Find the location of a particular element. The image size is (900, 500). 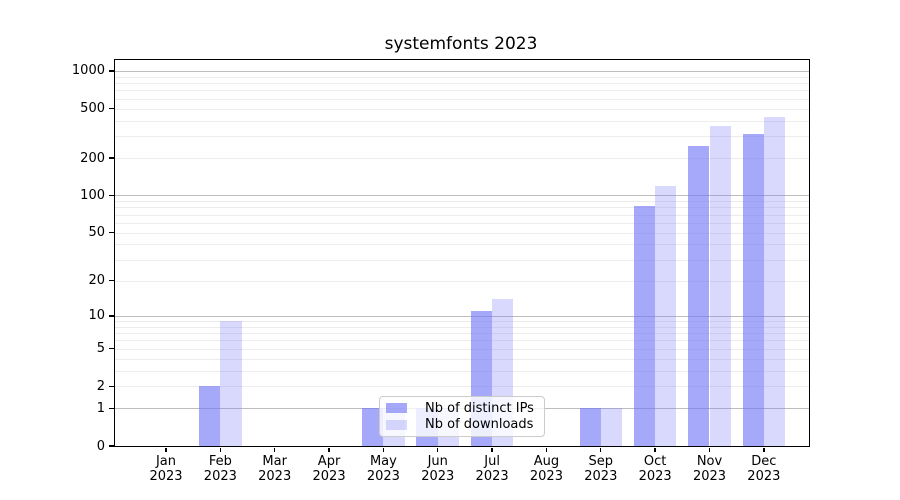

legend-row-downloads: Nb of downloads is located at coordinates (465, 424).